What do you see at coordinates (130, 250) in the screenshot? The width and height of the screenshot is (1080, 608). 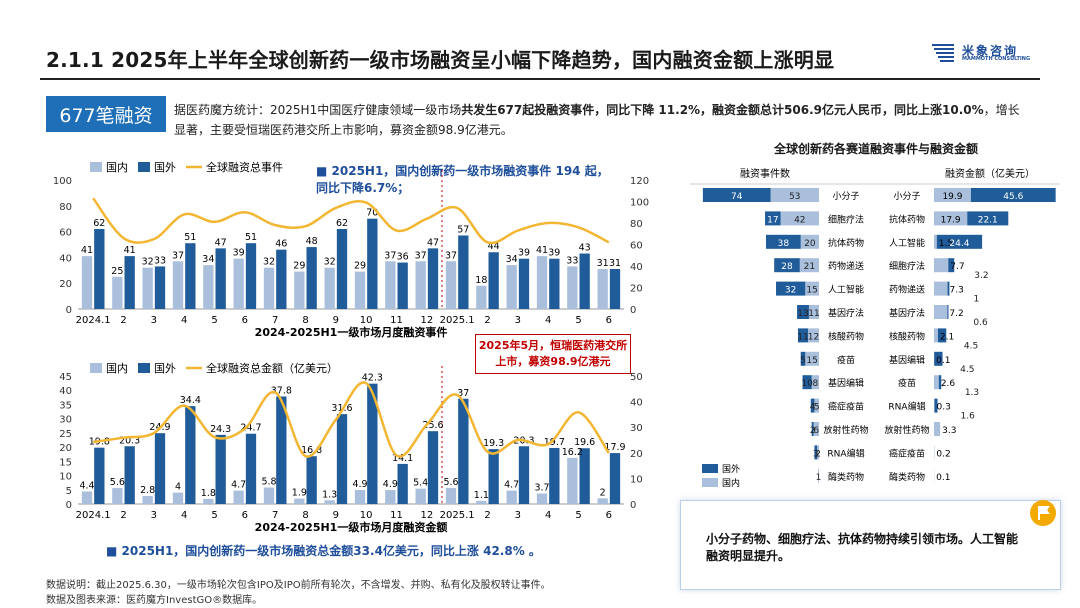 I see `data-label-foreign: 41` at bounding box center [130, 250].